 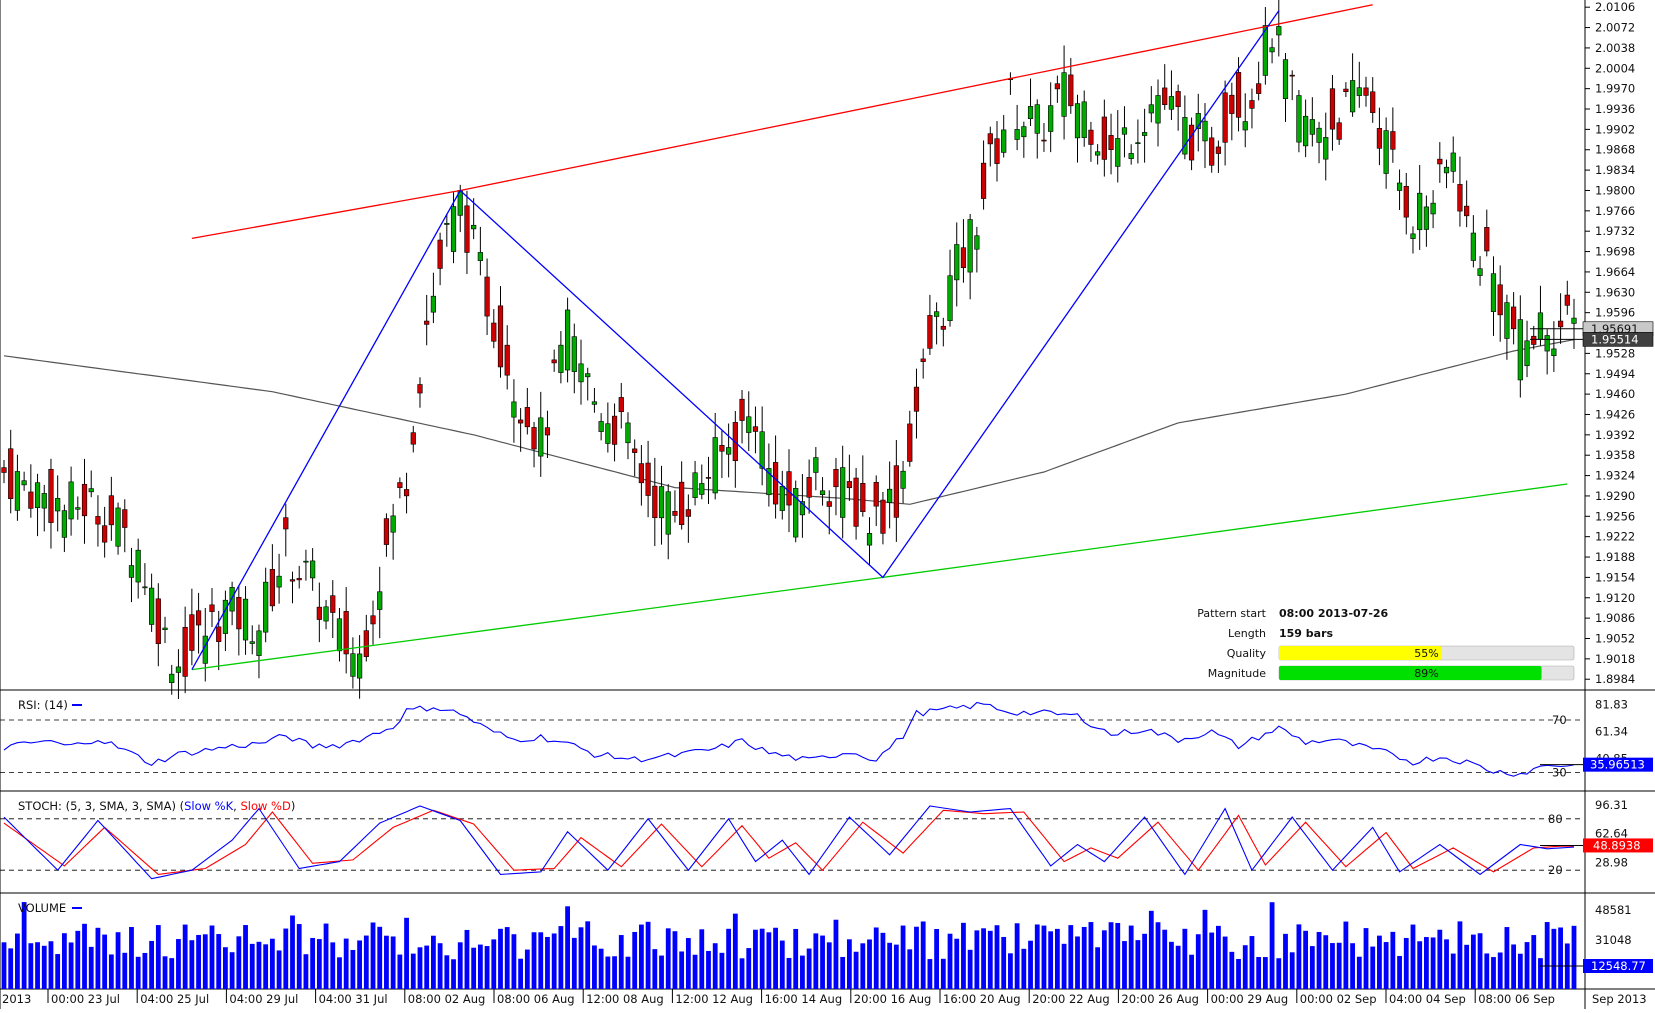 I want to click on price-tick-label: 2.0072, so click(x=1615, y=28).